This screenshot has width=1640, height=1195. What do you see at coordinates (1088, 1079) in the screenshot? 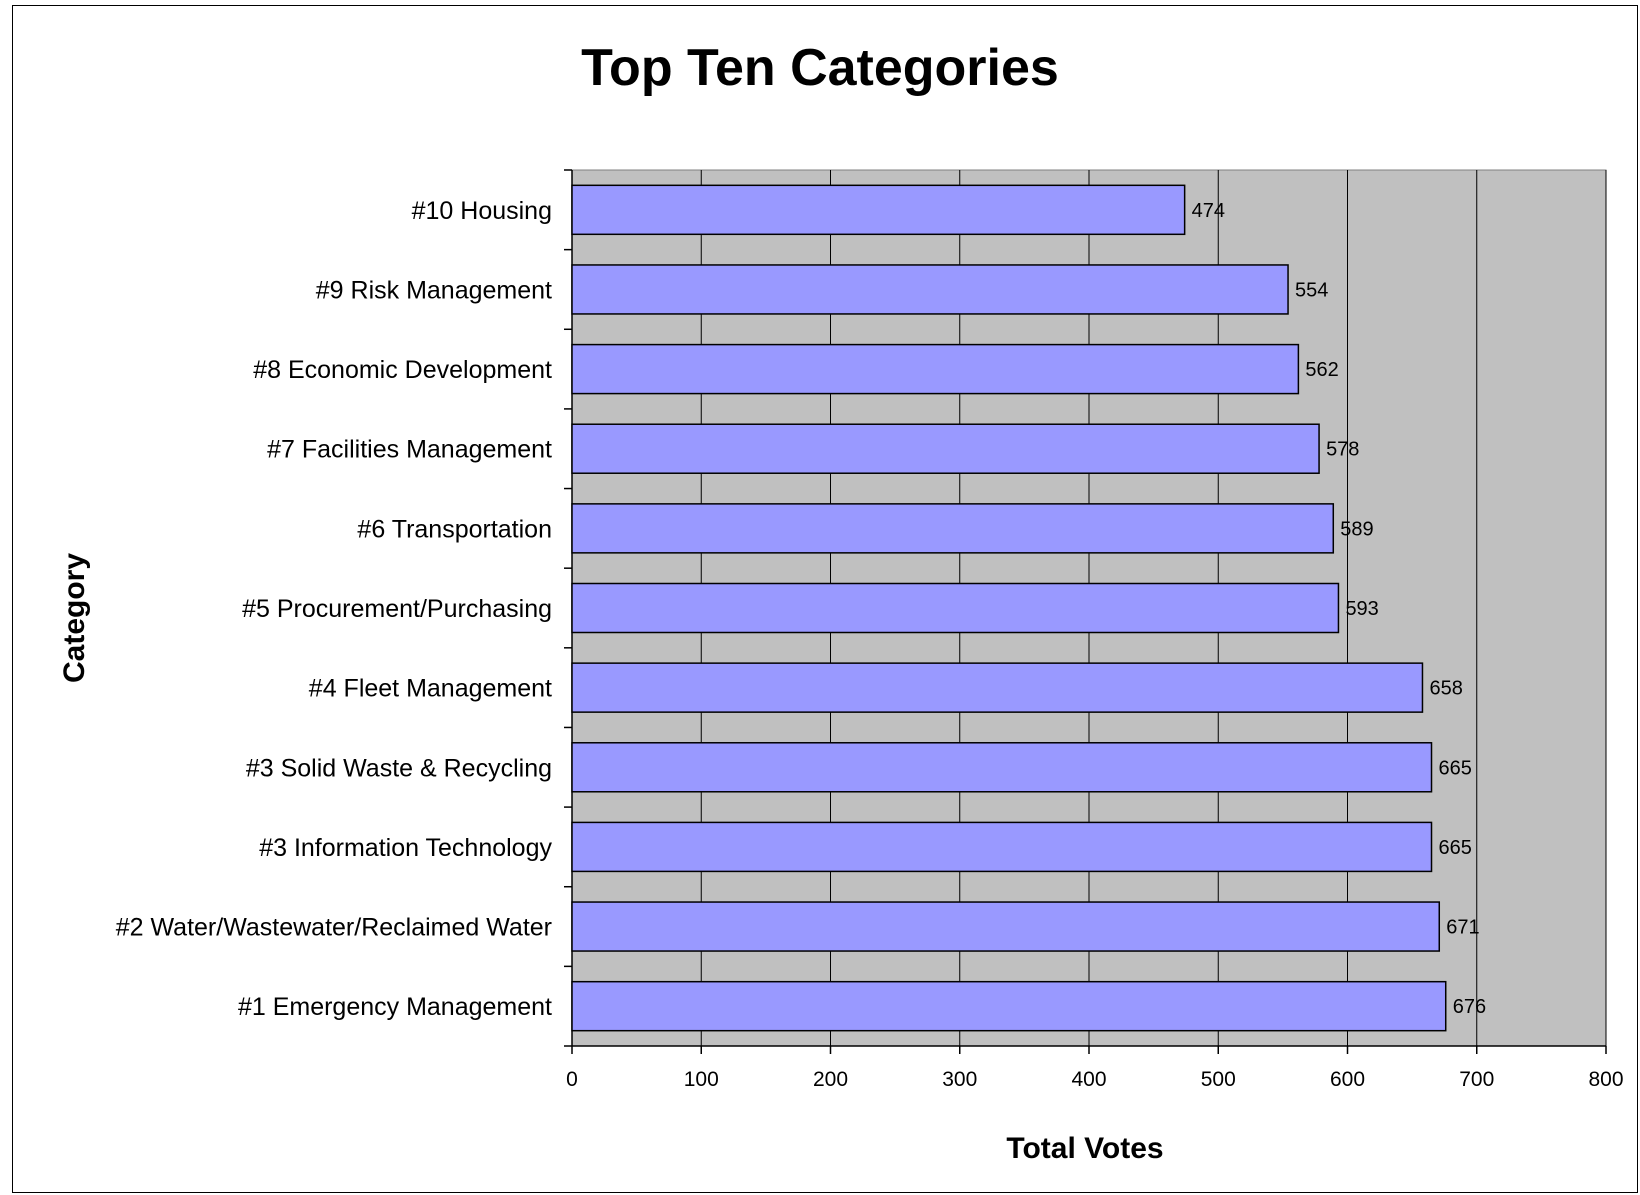
I see `x-tick-label: 400` at bounding box center [1088, 1079].